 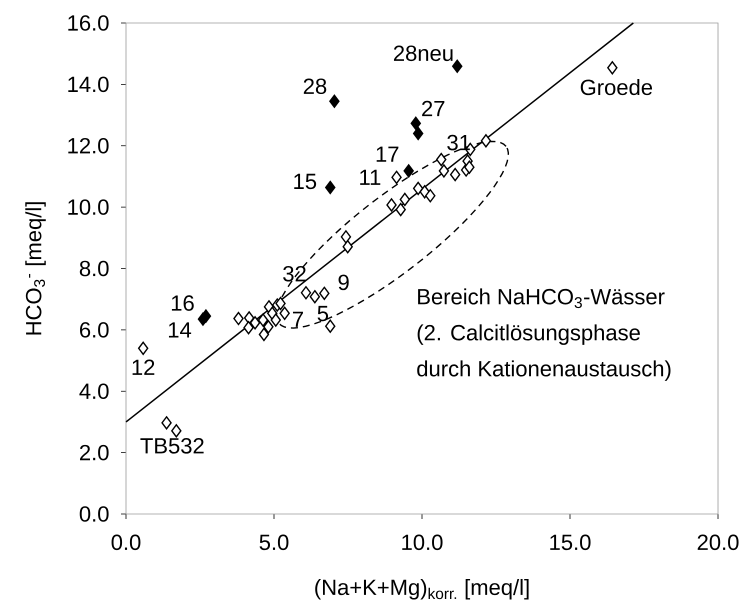 I want to click on y-tick-label: 8.0, so click(x=94, y=268).